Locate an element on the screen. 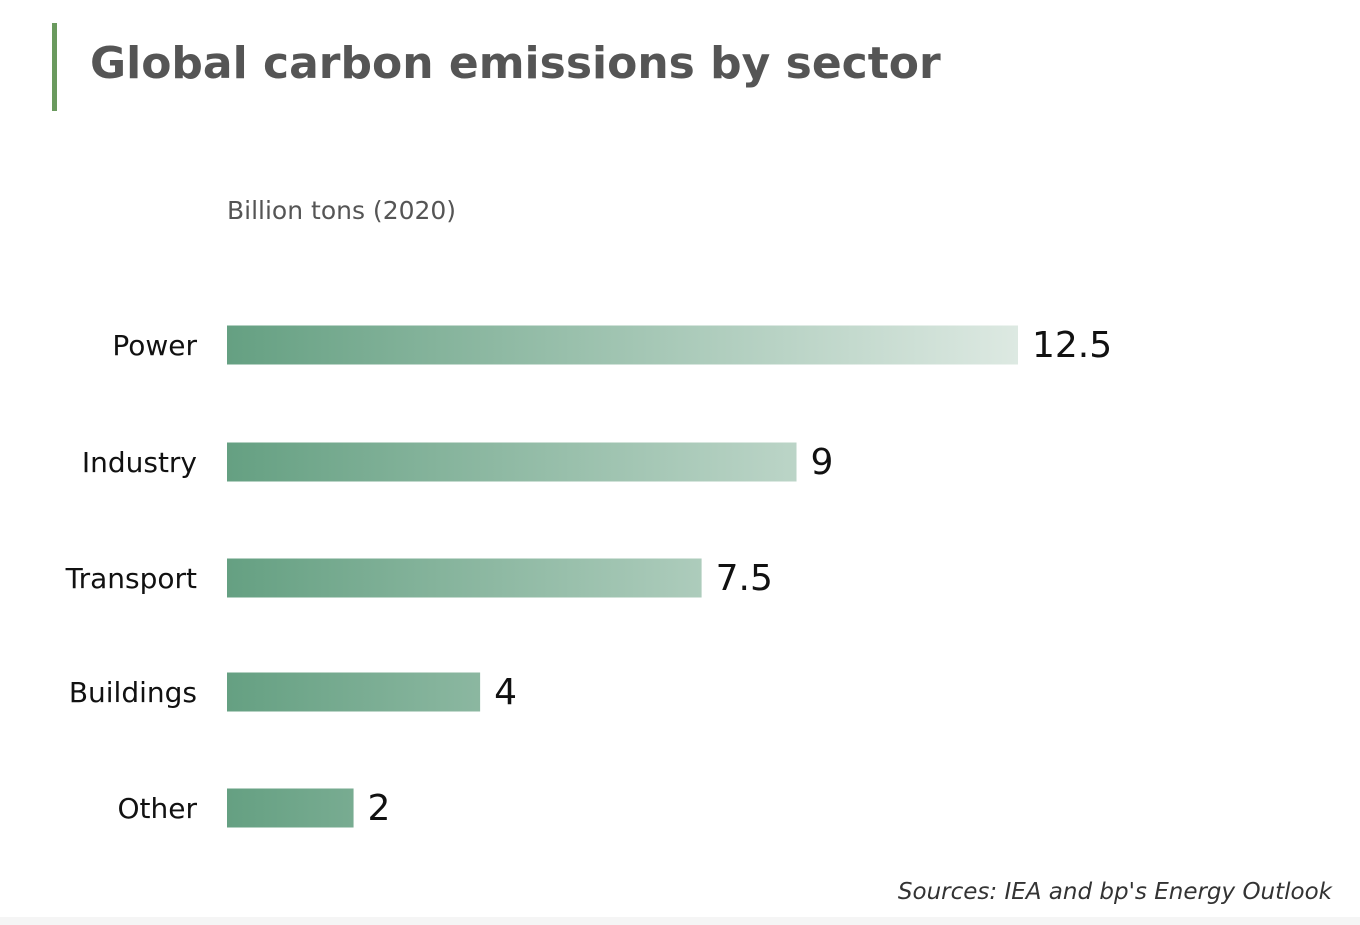 The height and width of the screenshot is (925, 1360). value-label: 12.5 is located at coordinates (1072, 345).